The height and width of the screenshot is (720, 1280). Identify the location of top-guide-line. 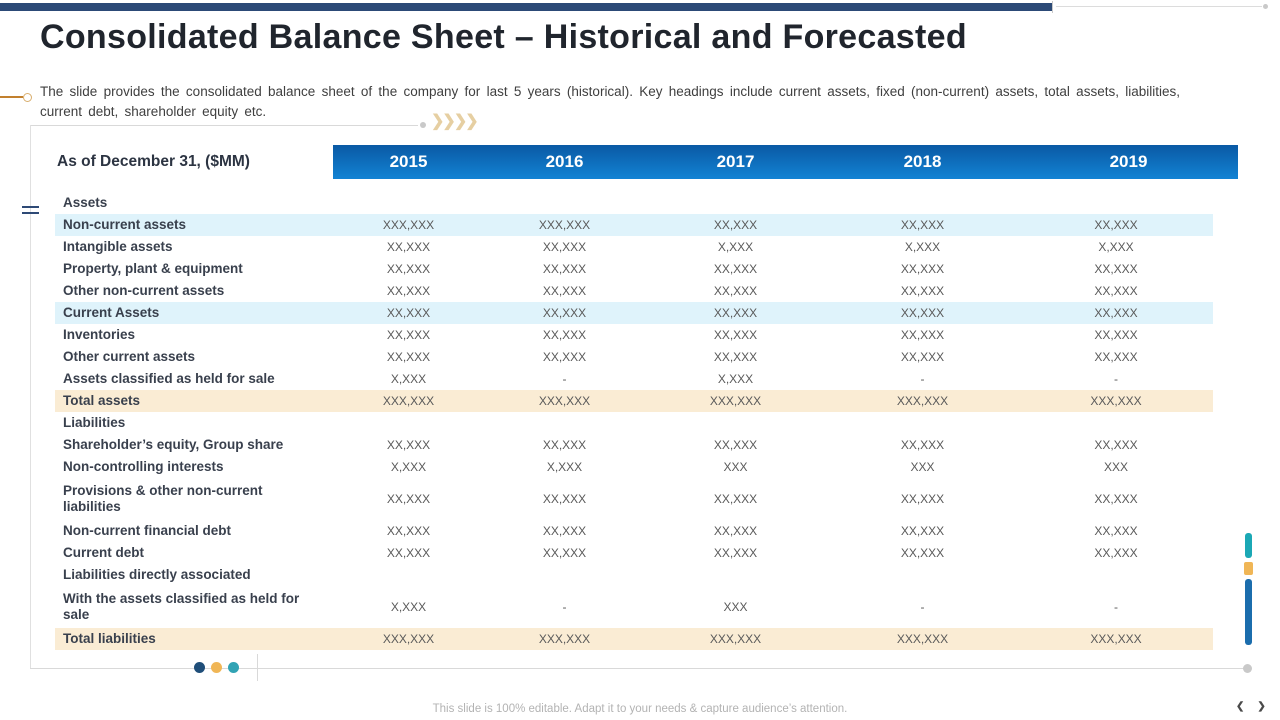
(1159, 6).